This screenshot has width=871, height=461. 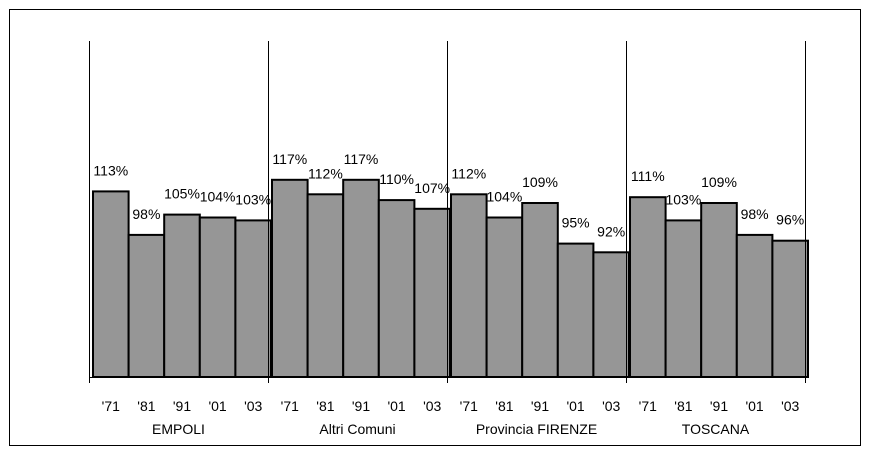 What do you see at coordinates (576, 223) in the screenshot?
I see `data-label: 95%` at bounding box center [576, 223].